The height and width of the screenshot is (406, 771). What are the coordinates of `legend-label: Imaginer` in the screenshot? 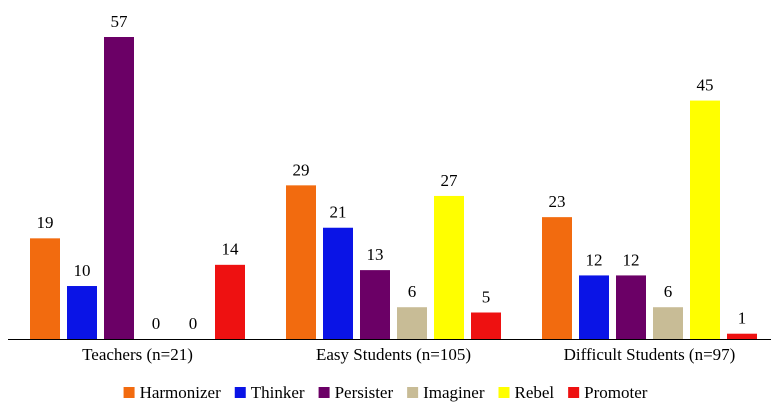 It's located at (454, 392).